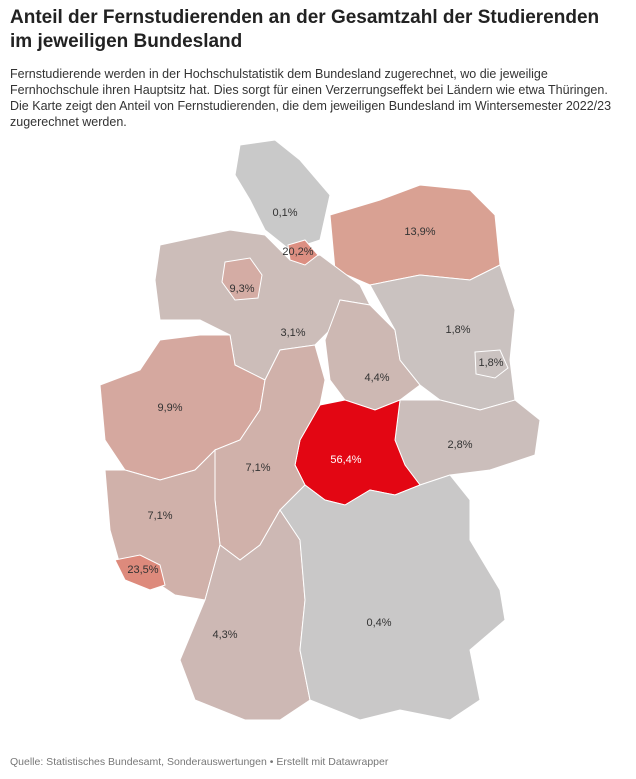  What do you see at coordinates (376, 378) in the screenshot?
I see `value-label: 4,4%` at bounding box center [376, 378].